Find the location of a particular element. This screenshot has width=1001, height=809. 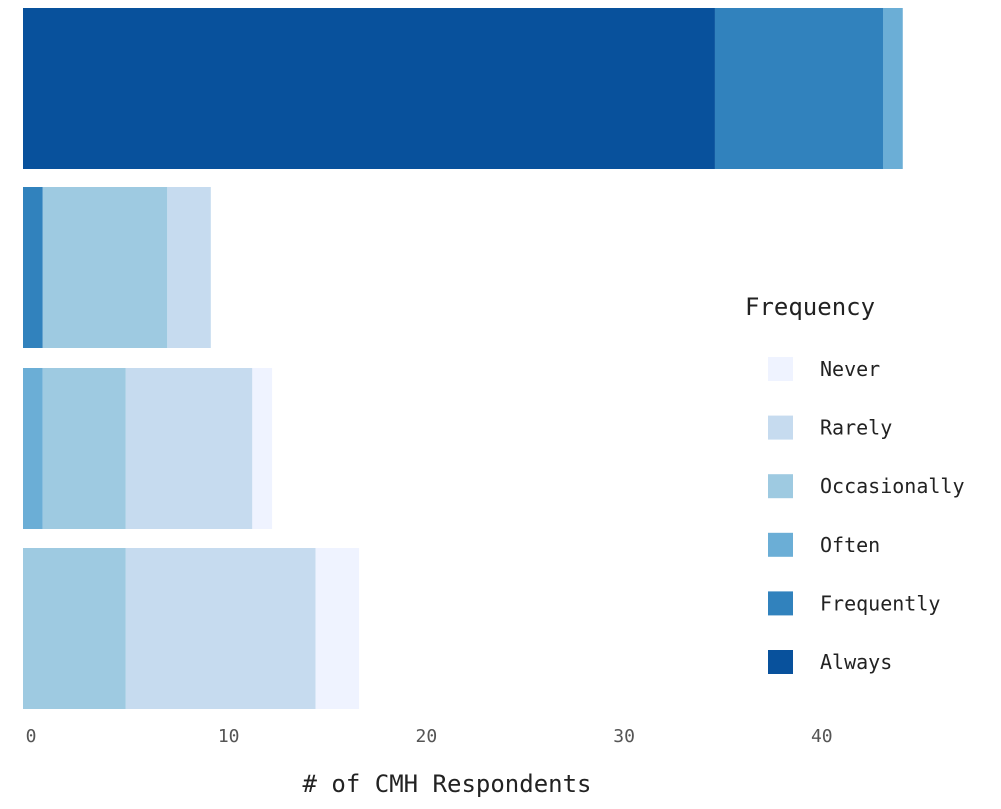

legend-swatch-often is located at coordinates (780, 544).